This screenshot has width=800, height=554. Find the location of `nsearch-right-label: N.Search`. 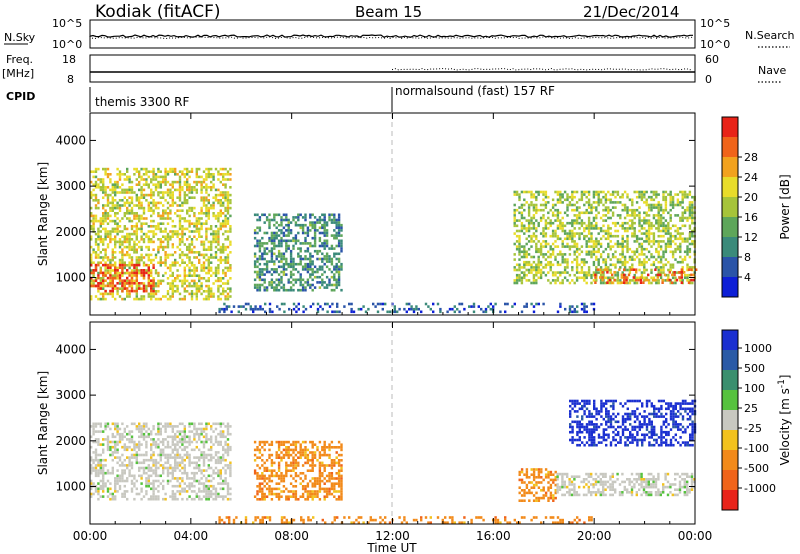

nsearch-right-label: N.Search is located at coordinates (770, 35).